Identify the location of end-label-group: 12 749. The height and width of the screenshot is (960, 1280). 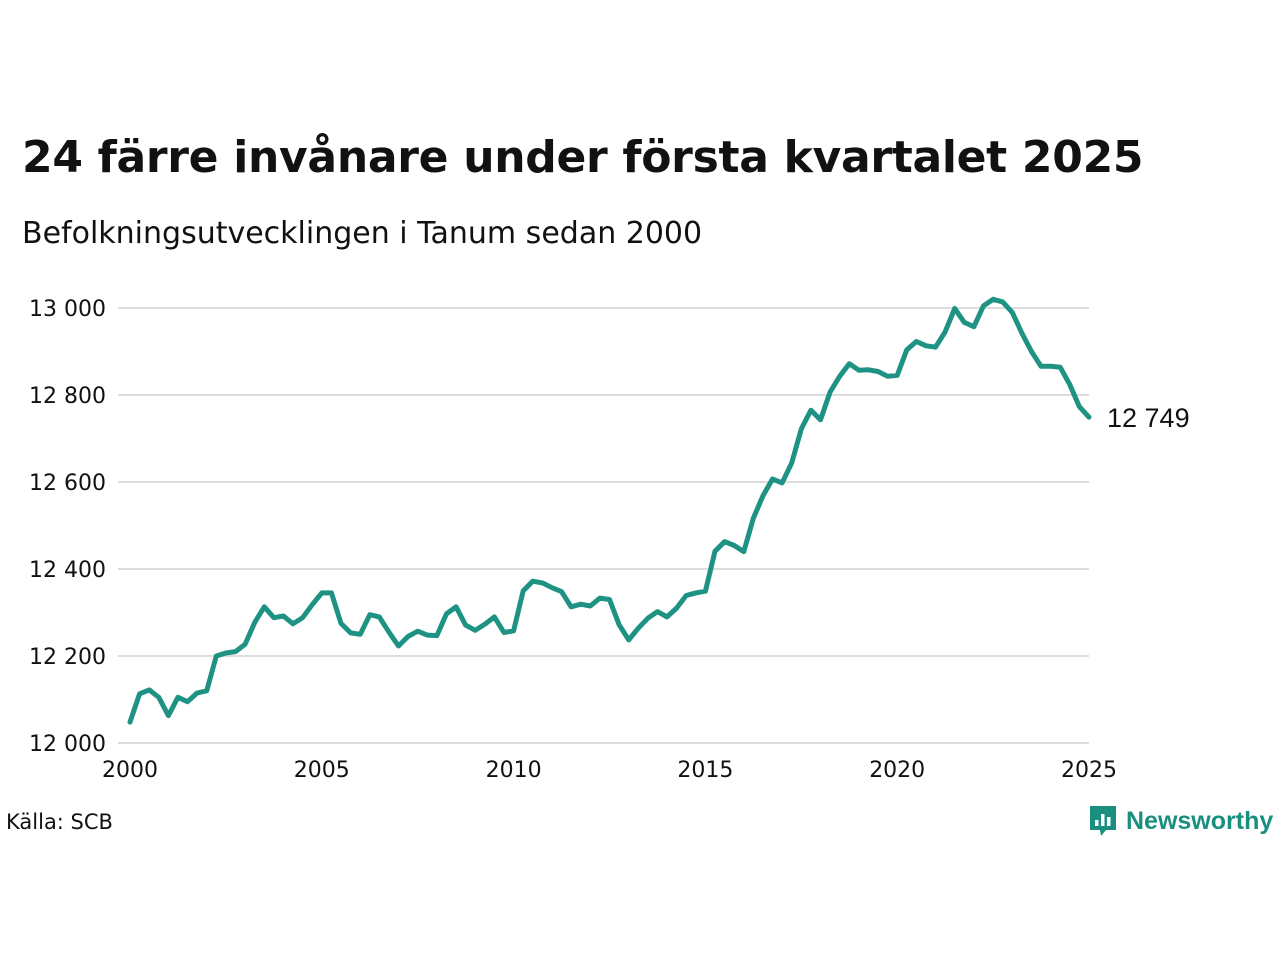
(1148, 418).